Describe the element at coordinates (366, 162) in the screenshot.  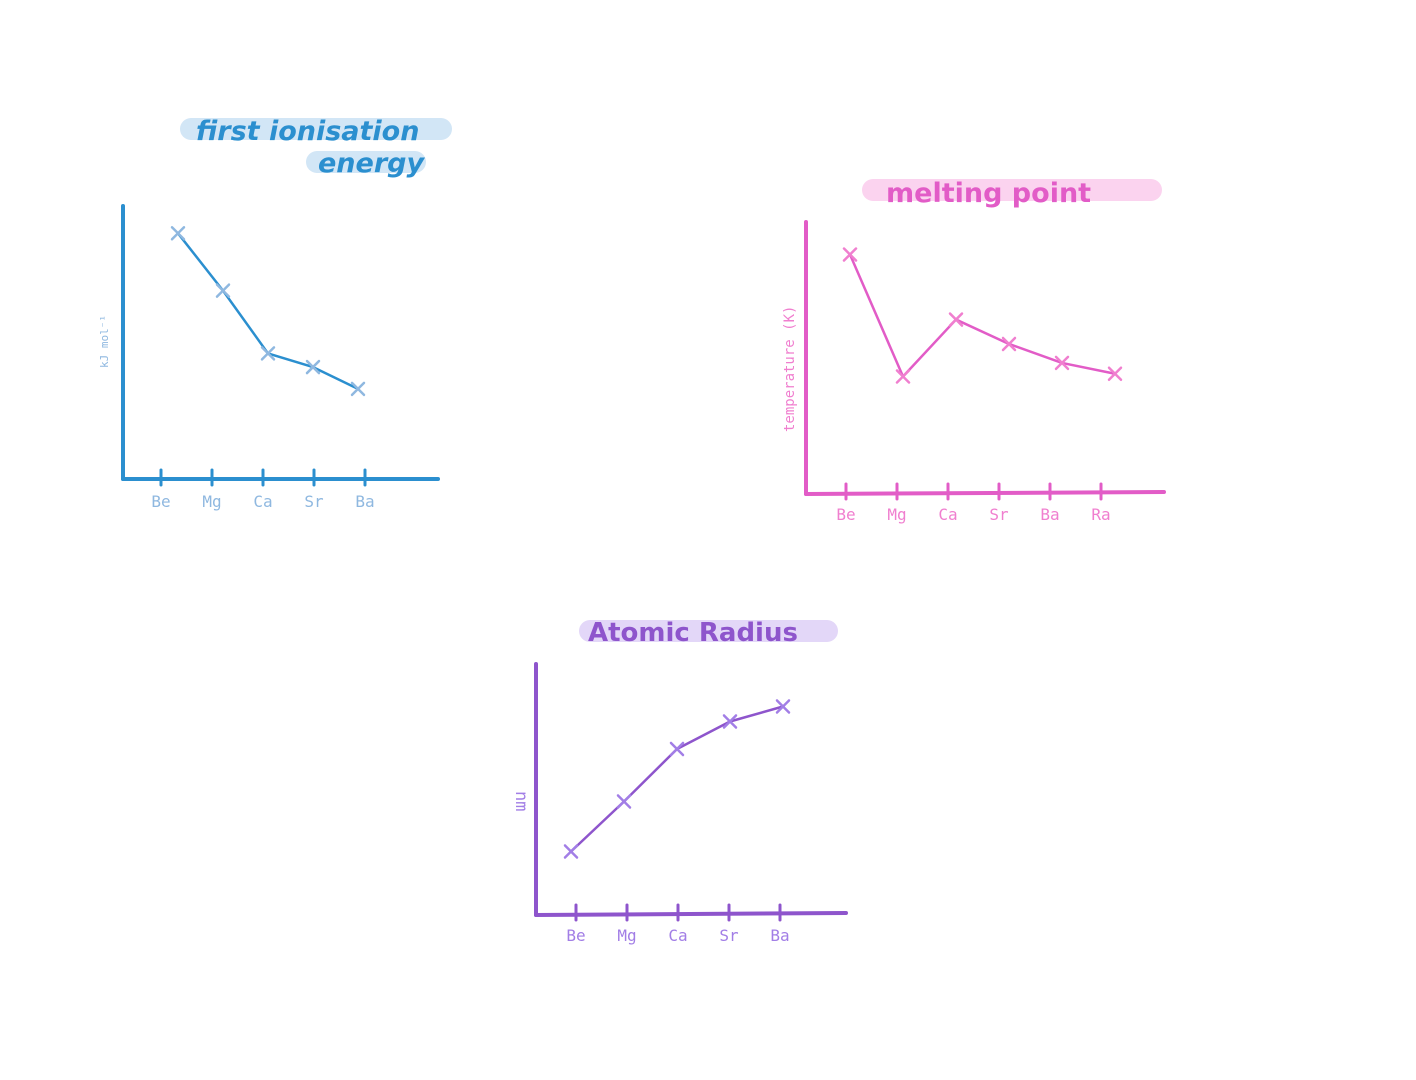
I see `title-highlight-1b` at that location.